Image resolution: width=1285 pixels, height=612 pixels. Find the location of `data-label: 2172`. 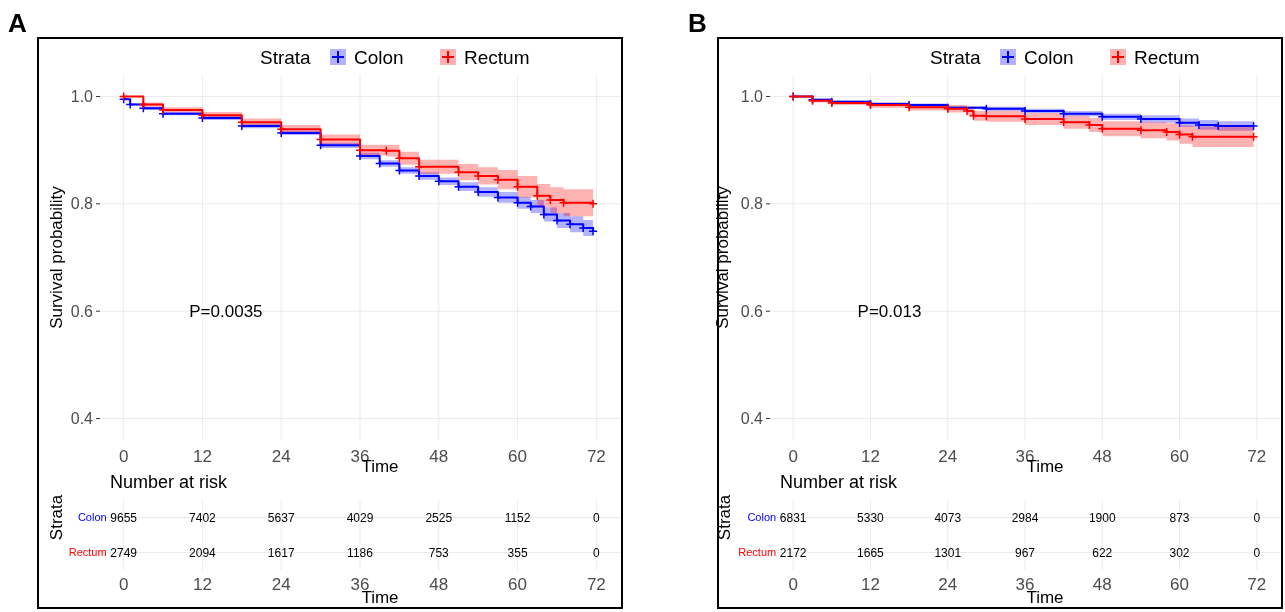

data-label: 2172 is located at coordinates (793, 552).